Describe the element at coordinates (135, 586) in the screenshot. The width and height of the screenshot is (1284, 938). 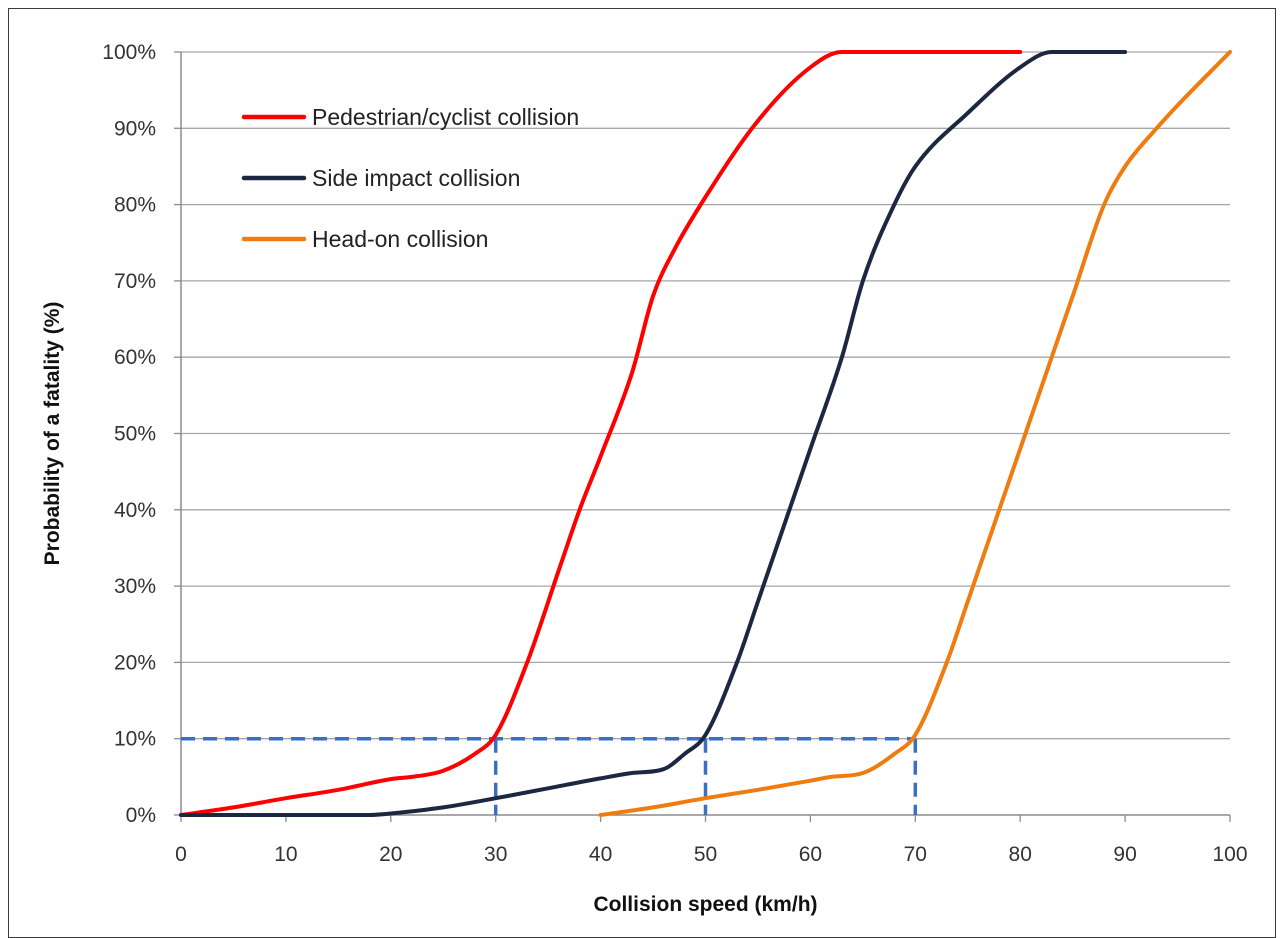
I see `y-tick-label: 30%` at that location.